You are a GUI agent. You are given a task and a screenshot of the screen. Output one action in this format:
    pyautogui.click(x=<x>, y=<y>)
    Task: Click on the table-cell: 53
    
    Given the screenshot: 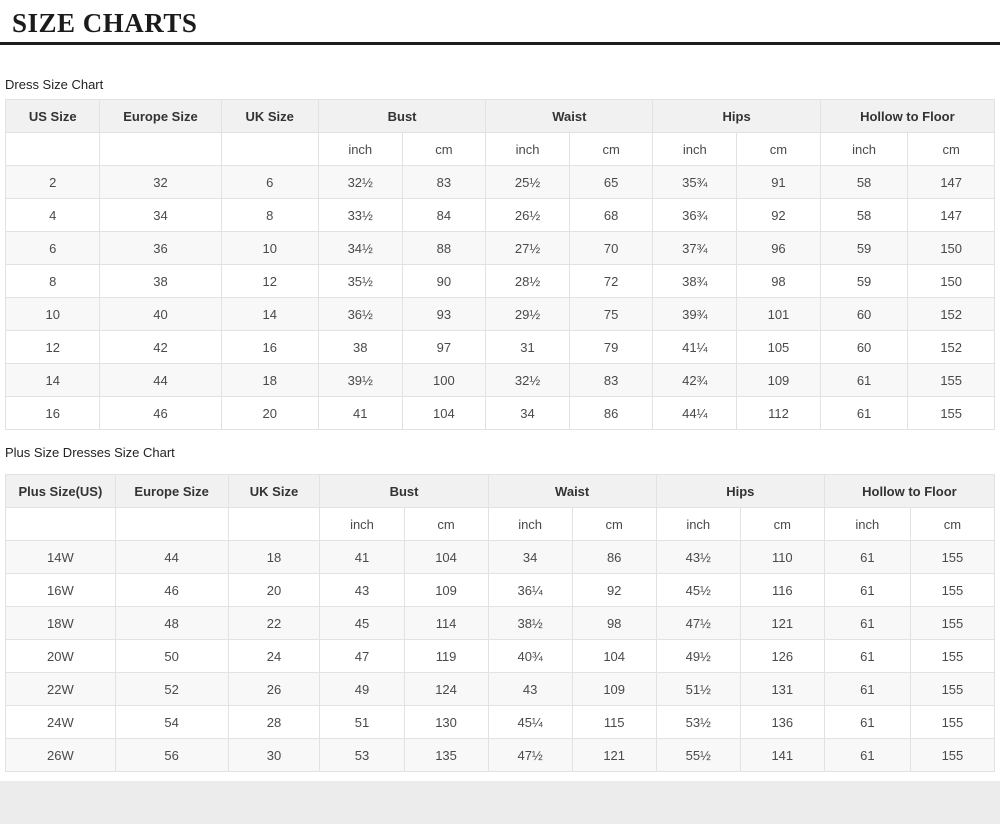 What is the action you would take?
    pyautogui.click(x=362, y=755)
    